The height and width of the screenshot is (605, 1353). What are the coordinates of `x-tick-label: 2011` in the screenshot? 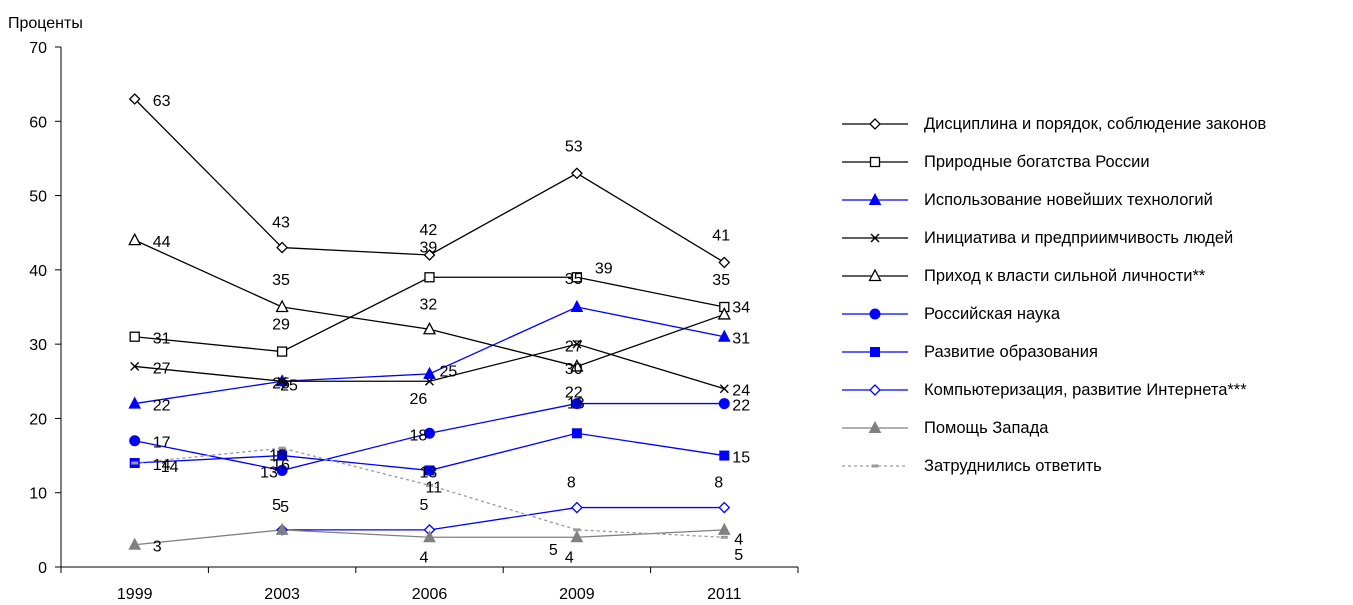 It's located at (724, 594).